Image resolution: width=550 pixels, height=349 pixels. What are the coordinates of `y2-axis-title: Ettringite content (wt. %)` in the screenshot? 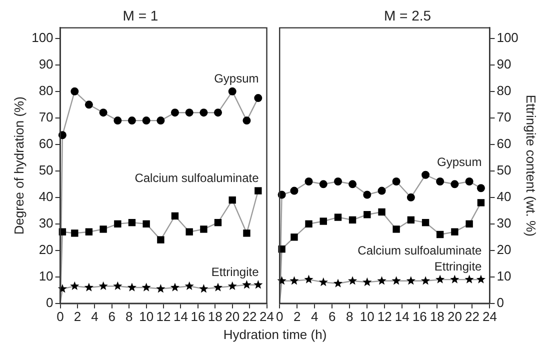 It's located at (531, 165).